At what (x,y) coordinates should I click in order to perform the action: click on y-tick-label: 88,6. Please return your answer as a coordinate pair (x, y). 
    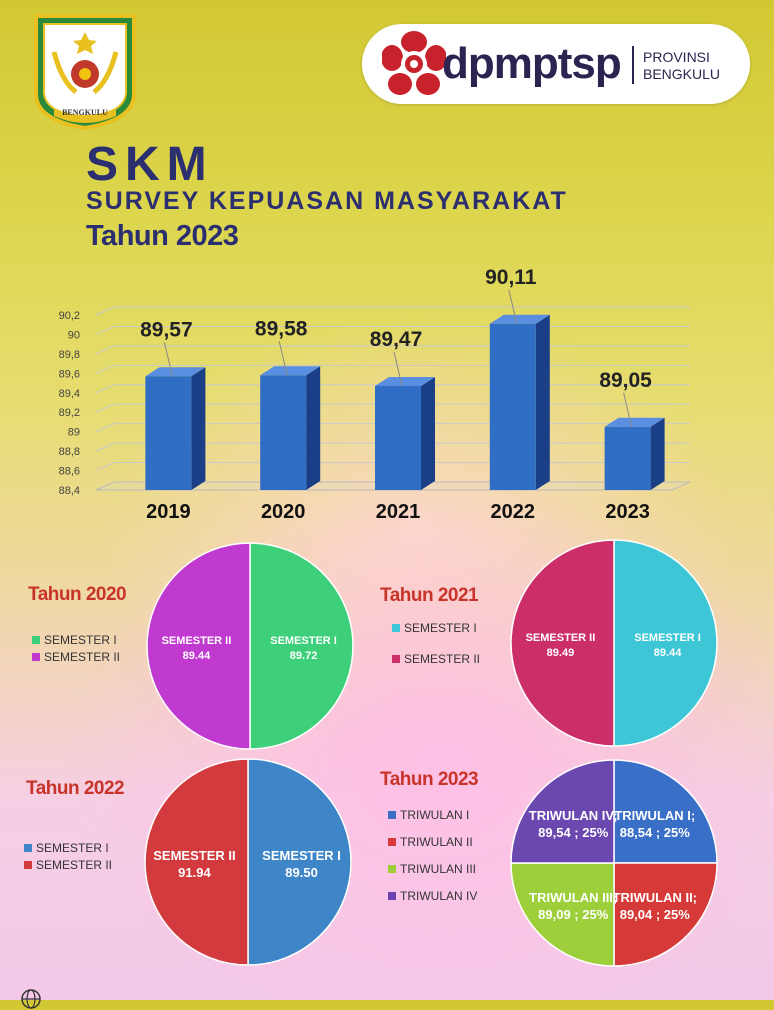
    Looking at the image, I should click on (69, 472).